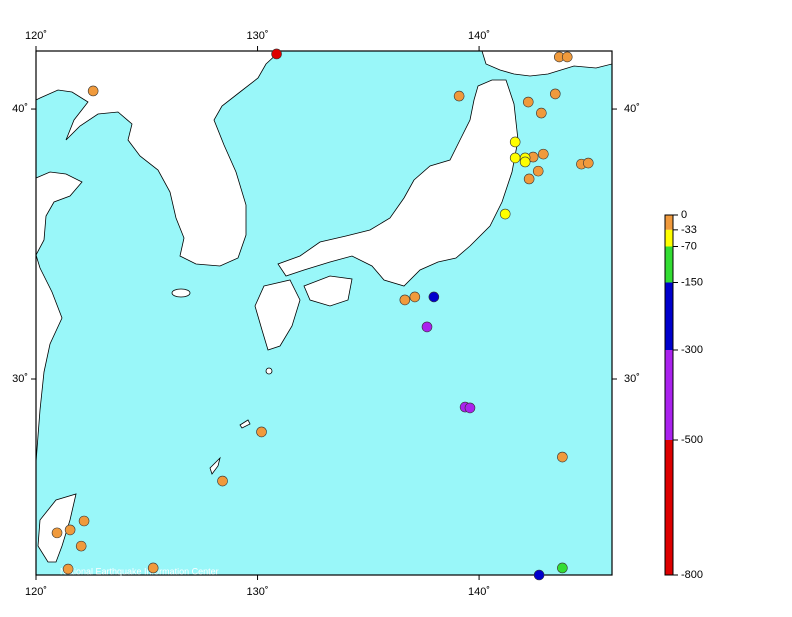 This screenshot has height=617, width=792. I want to click on colorbar-frame, so click(669, 395).